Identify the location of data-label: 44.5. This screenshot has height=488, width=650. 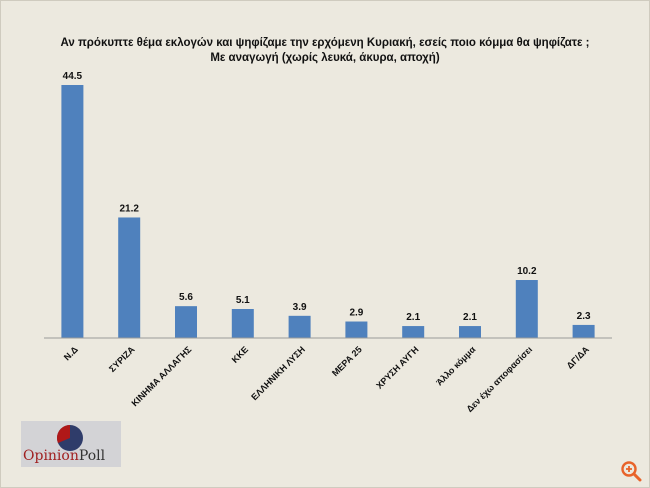
(73, 76).